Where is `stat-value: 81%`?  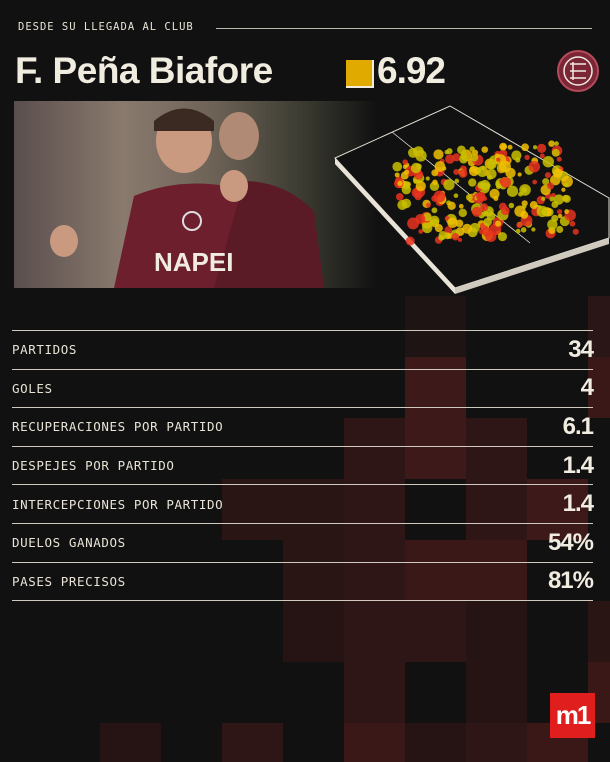 stat-value: 81% is located at coordinates (570, 581).